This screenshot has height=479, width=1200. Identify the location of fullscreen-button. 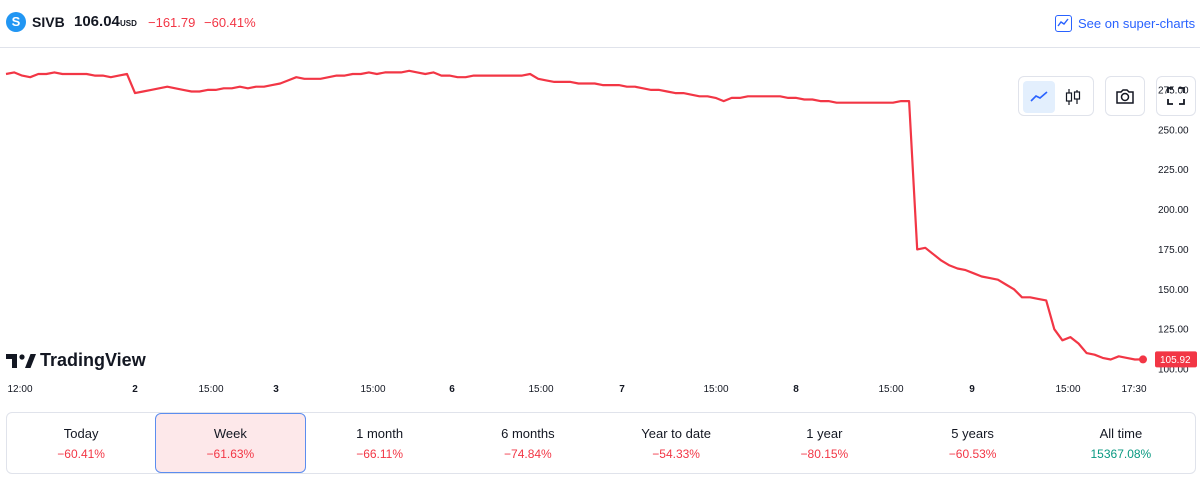
(1176, 96).